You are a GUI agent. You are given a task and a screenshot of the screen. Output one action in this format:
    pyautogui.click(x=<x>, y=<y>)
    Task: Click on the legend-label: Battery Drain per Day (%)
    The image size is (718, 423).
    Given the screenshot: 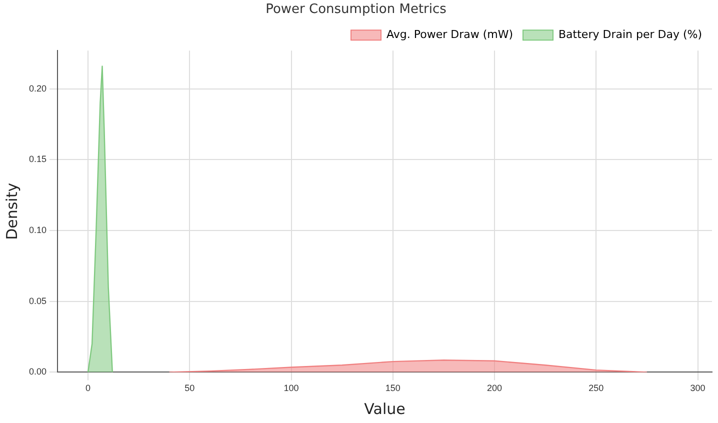 What is the action you would take?
    pyautogui.click(x=630, y=34)
    